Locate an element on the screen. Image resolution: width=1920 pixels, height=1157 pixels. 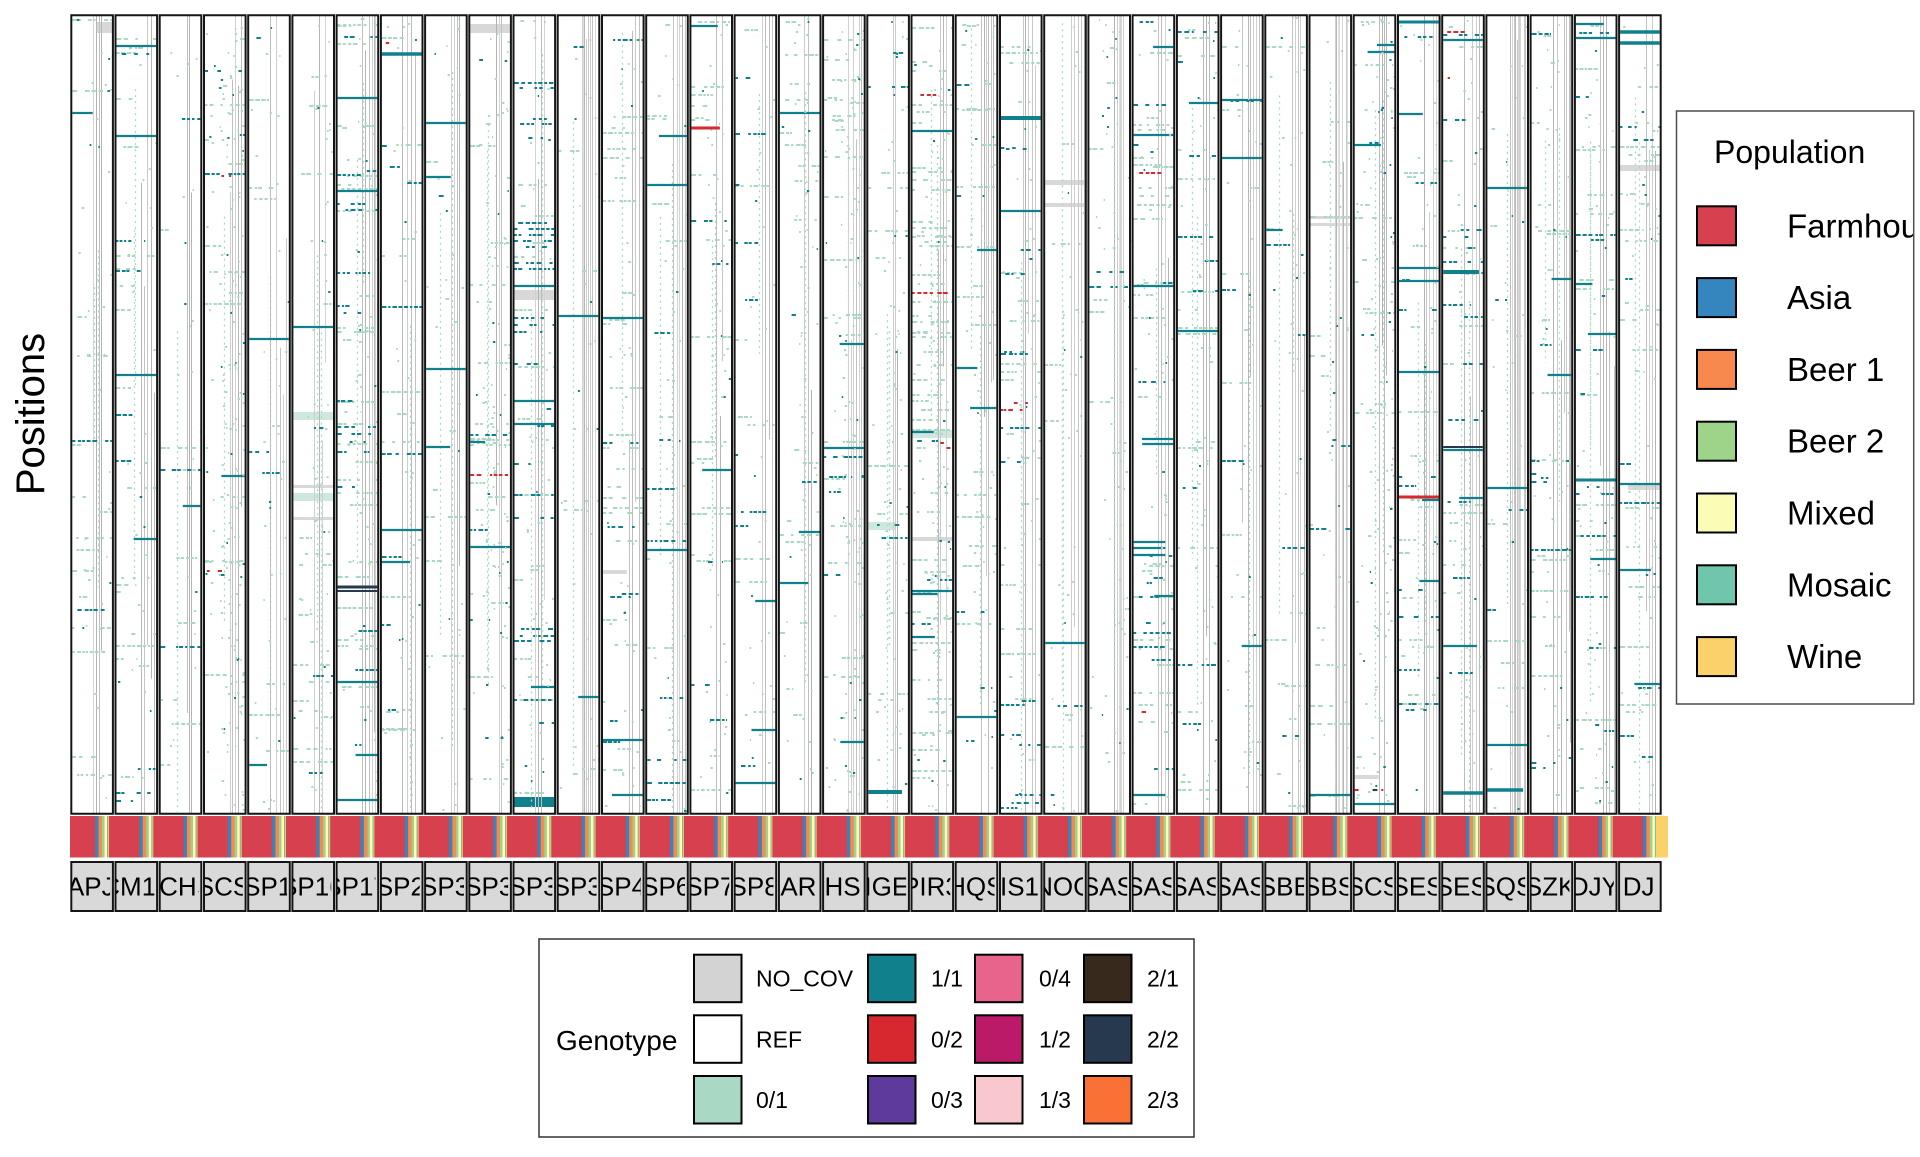
svg-text: SP2 is located at coordinates (400, 887).